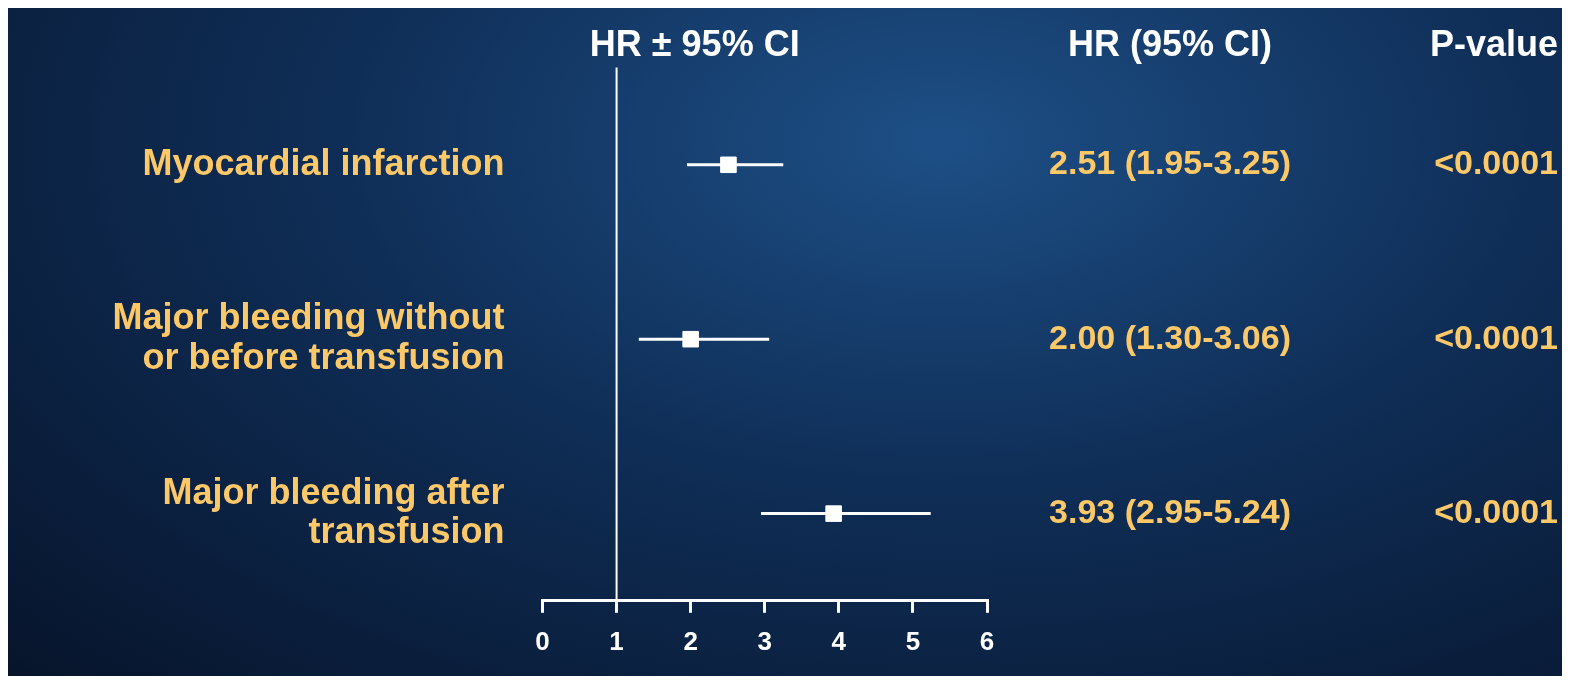 The height and width of the screenshot is (684, 1570). Describe the element at coordinates (1170, 336) in the screenshot. I see `data-label: 2.00 (1.30-3.06)` at that location.